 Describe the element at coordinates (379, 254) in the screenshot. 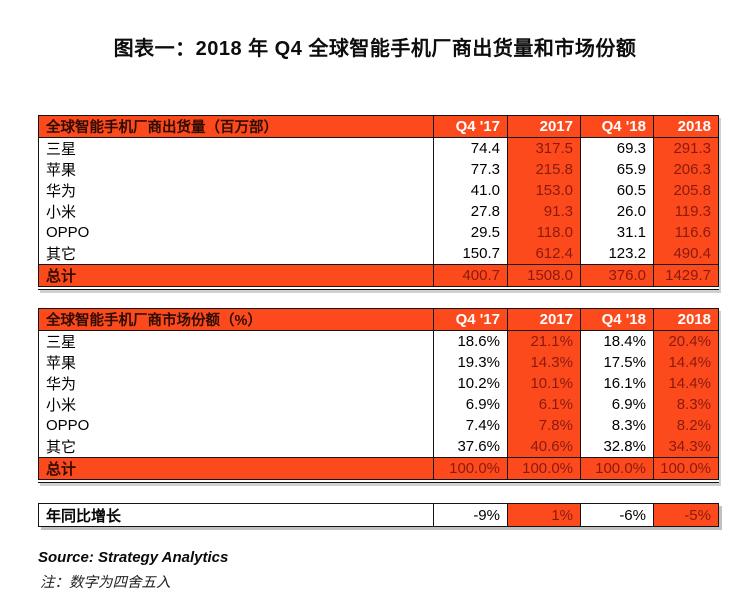

I see `table-row-others: 其它 150.7 612.4 123.2 490.4` at that location.